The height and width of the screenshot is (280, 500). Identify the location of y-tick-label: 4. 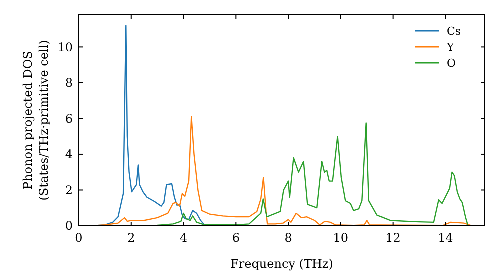
(69, 155).